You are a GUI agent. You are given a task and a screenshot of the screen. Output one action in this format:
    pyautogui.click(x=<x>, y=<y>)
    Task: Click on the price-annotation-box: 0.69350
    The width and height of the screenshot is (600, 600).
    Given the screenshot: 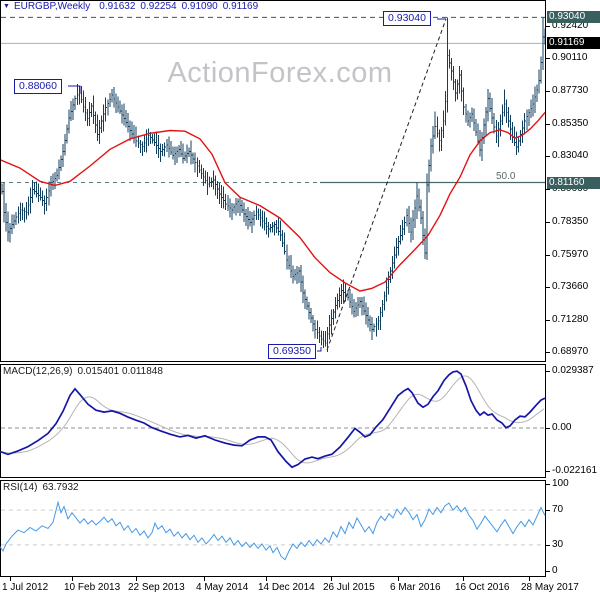 What is the action you would take?
    pyautogui.click(x=292, y=351)
    